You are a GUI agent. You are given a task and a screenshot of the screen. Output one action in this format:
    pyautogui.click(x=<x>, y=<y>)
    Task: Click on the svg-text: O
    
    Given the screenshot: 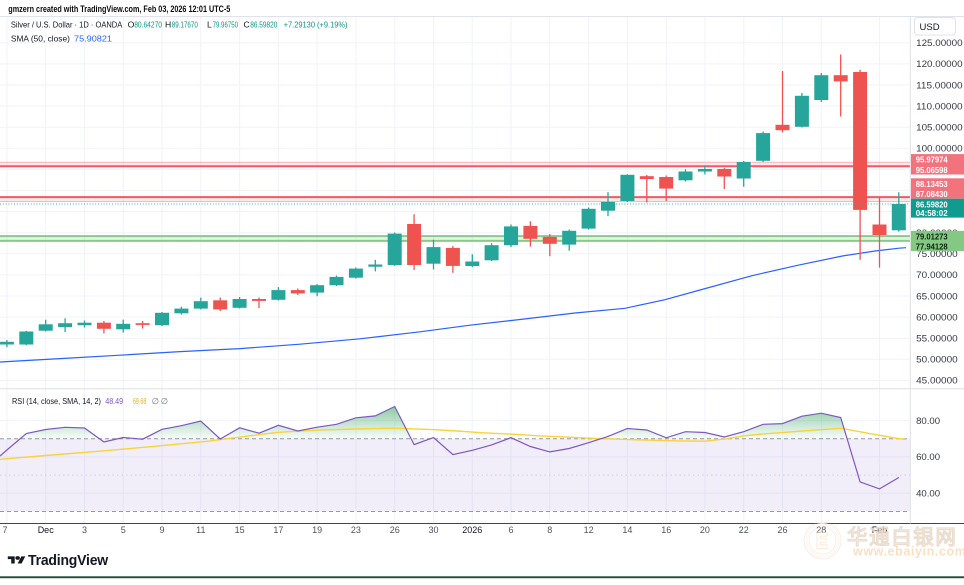 What is the action you would take?
    pyautogui.click(x=131, y=25)
    